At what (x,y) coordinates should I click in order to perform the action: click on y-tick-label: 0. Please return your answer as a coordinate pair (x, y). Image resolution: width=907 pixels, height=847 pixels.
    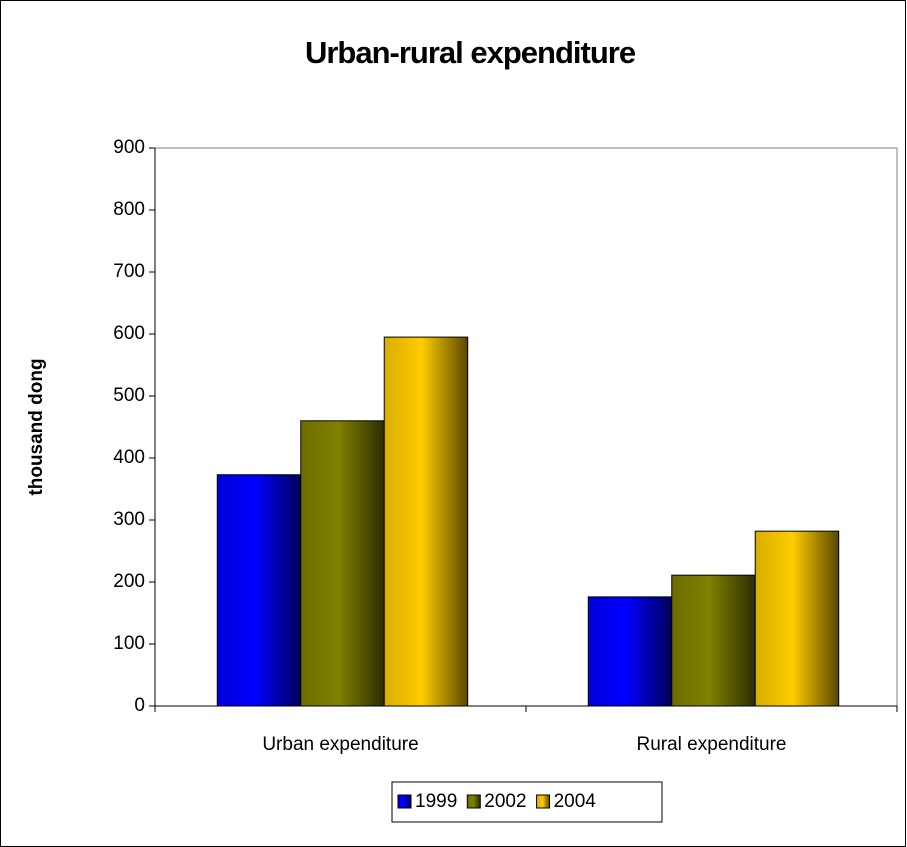
    Looking at the image, I should click on (139, 705).